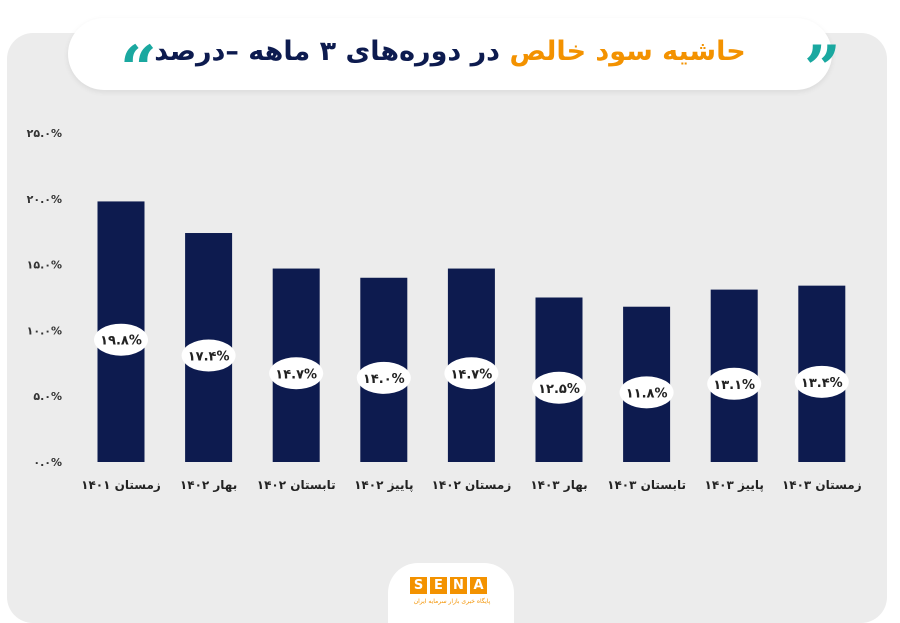  I want to click on x-tick-label: بهار ۱۴۰۲, so click(208, 485).